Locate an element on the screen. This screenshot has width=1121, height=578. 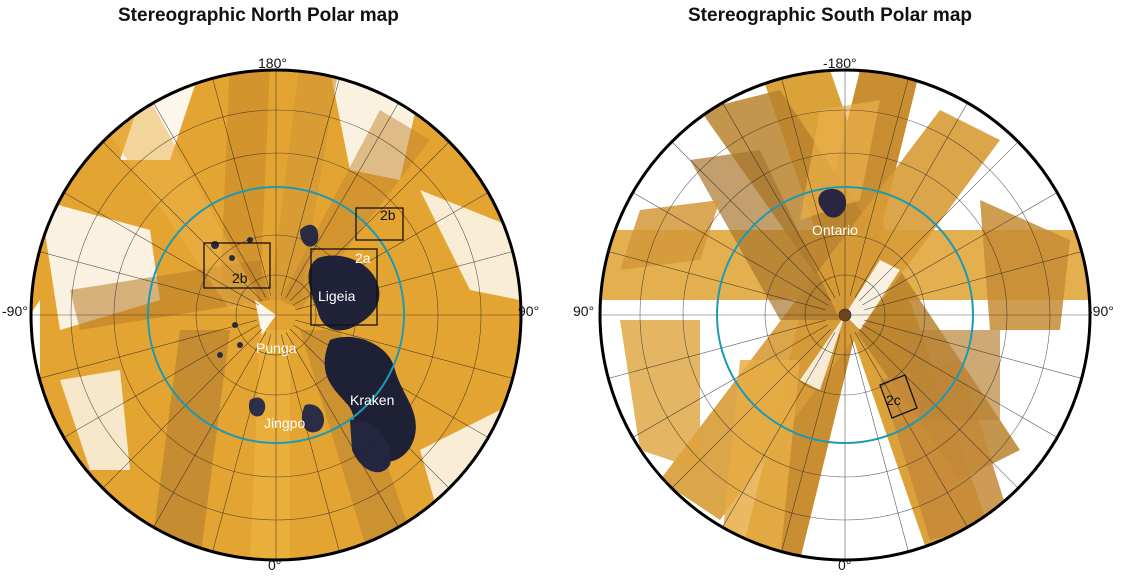
north-box-2b-right-label: 2b is located at coordinates (388, 215).